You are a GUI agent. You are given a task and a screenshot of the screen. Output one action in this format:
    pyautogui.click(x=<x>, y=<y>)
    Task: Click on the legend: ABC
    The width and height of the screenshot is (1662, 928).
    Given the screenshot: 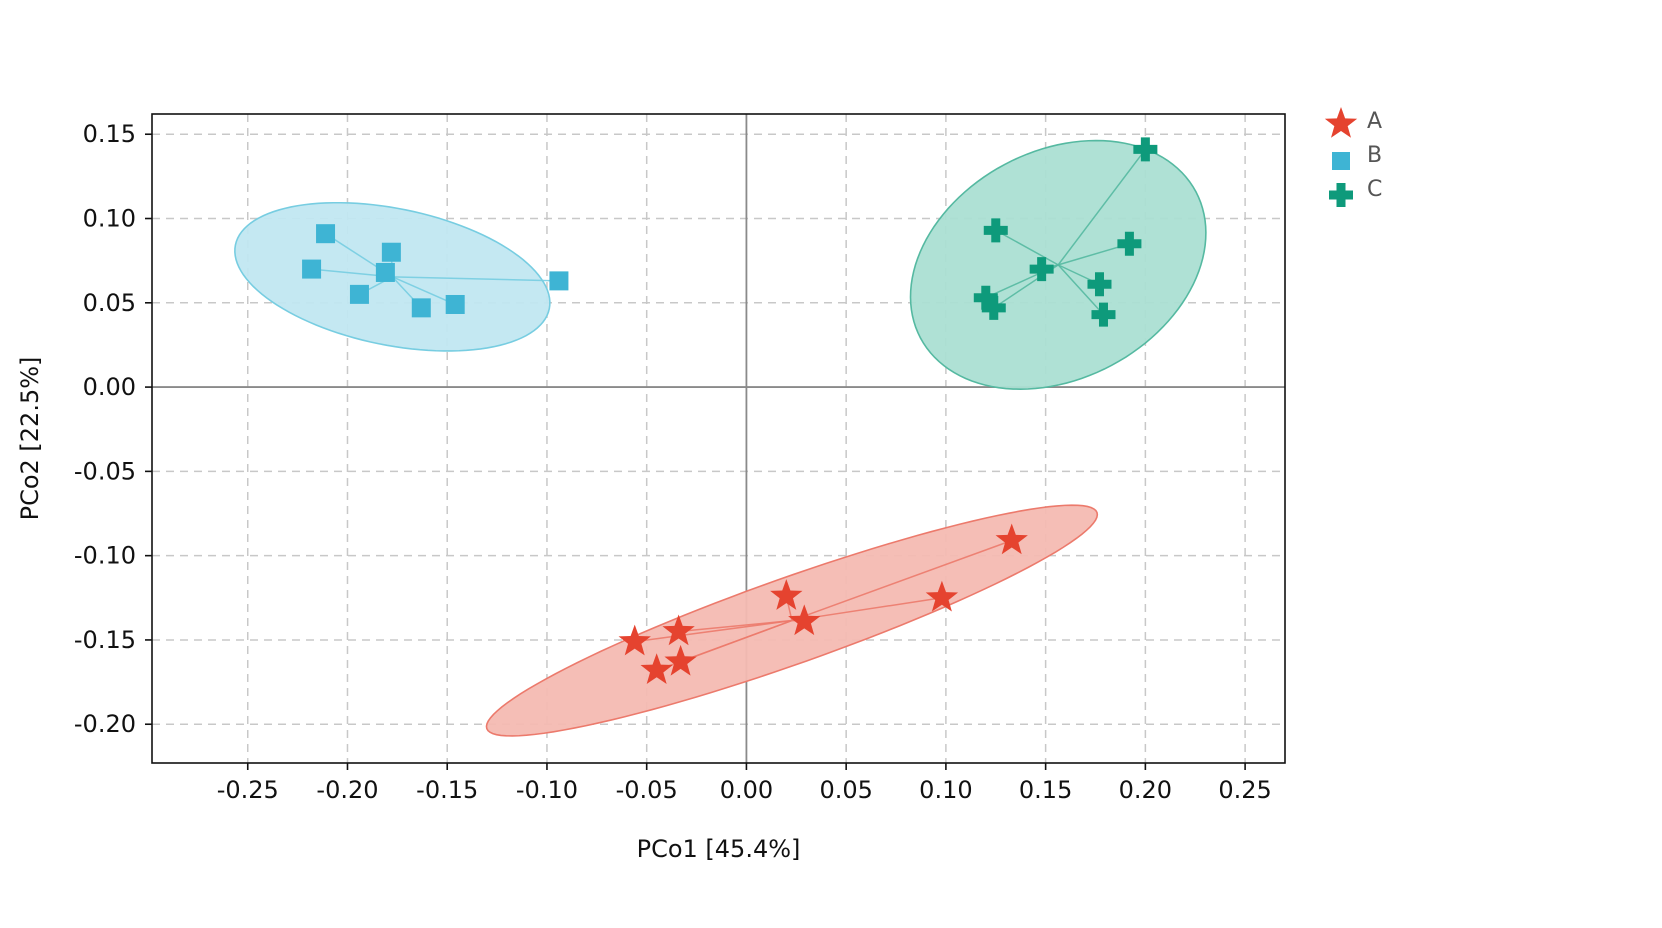 What is the action you would take?
    pyautogui.click(x=1353, y=157)
    